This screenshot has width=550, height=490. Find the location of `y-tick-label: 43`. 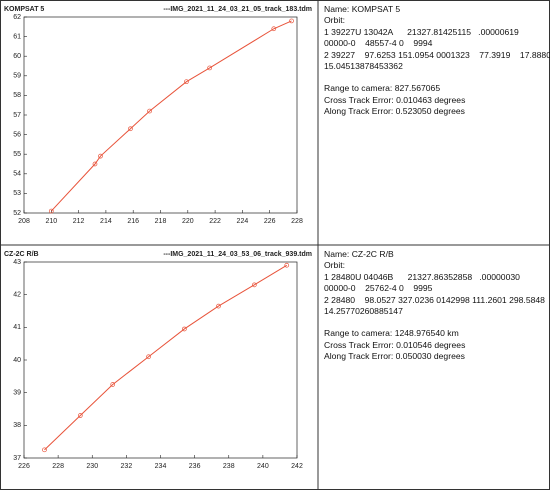

y-tick-label: 43 is located at coordinates (17, 262).